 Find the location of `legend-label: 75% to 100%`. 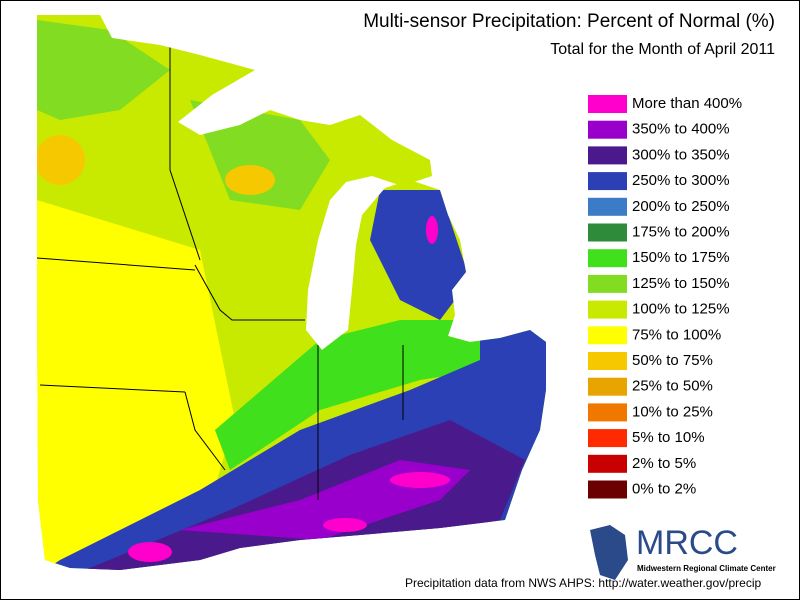

legend-label: 75% to 100% is located at coordinates (676, 334).